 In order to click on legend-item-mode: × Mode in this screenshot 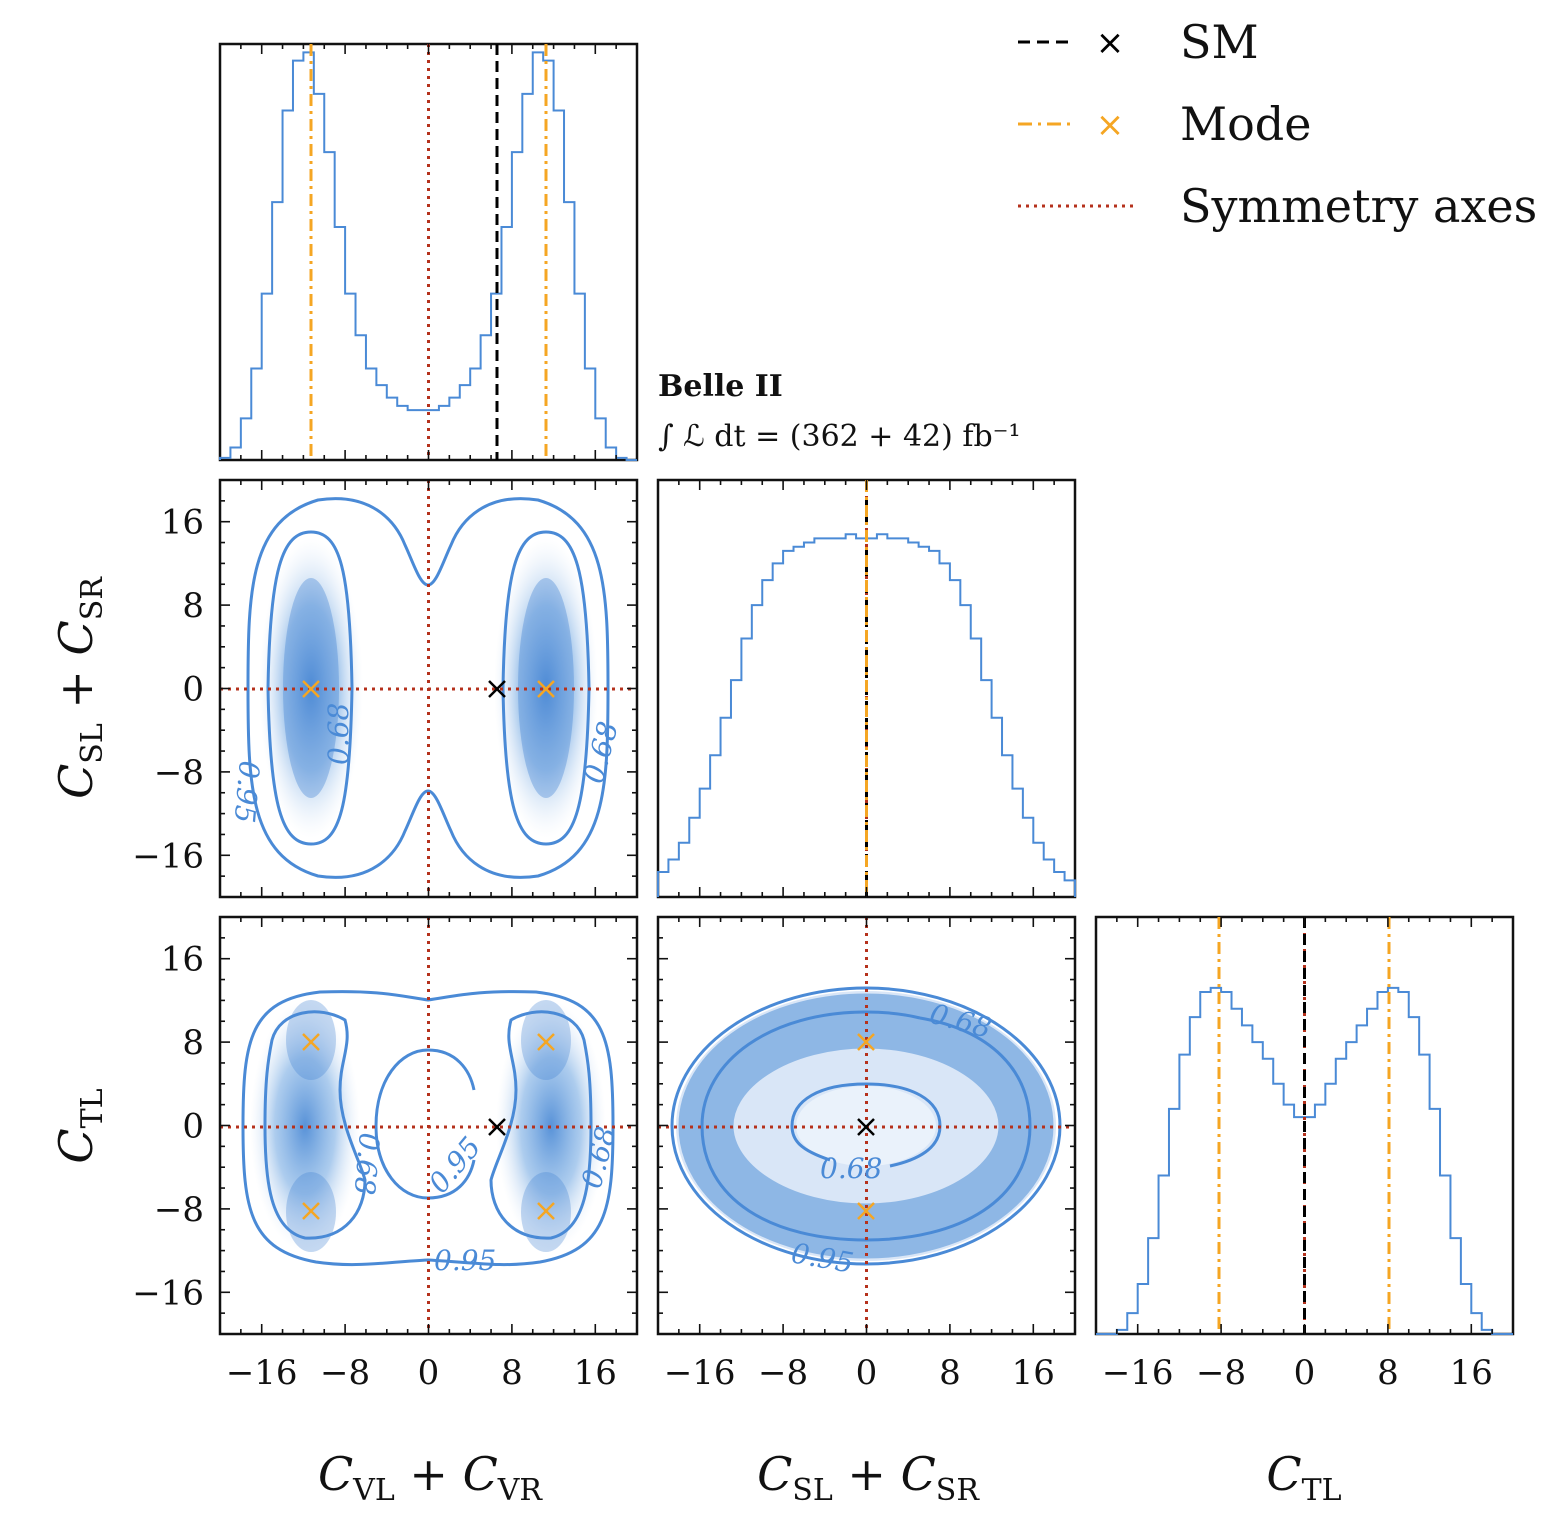, I will do `click(1164, 124)`.